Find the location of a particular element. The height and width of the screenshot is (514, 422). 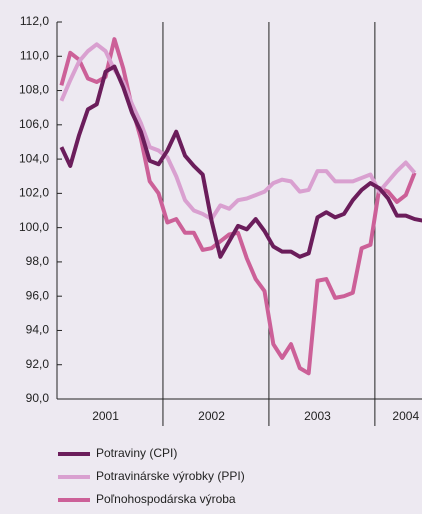

legend-label: Potraviny (CPI) is located at coordinates (136, 453).